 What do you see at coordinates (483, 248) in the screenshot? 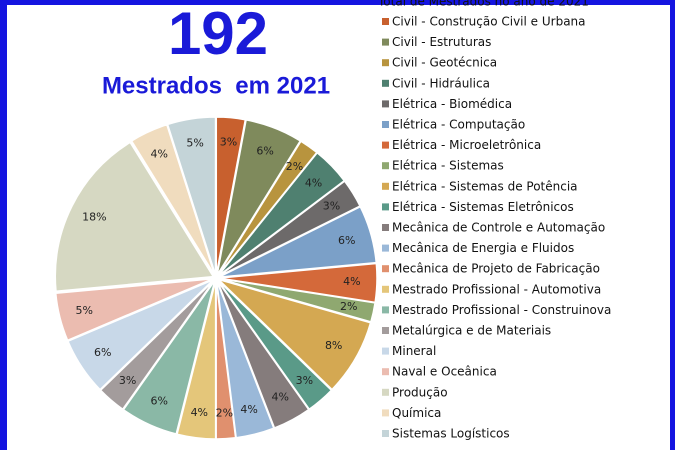
I see `legend-label: Mecânica de Energia e Fluidos` at bounding box center [483, 248].